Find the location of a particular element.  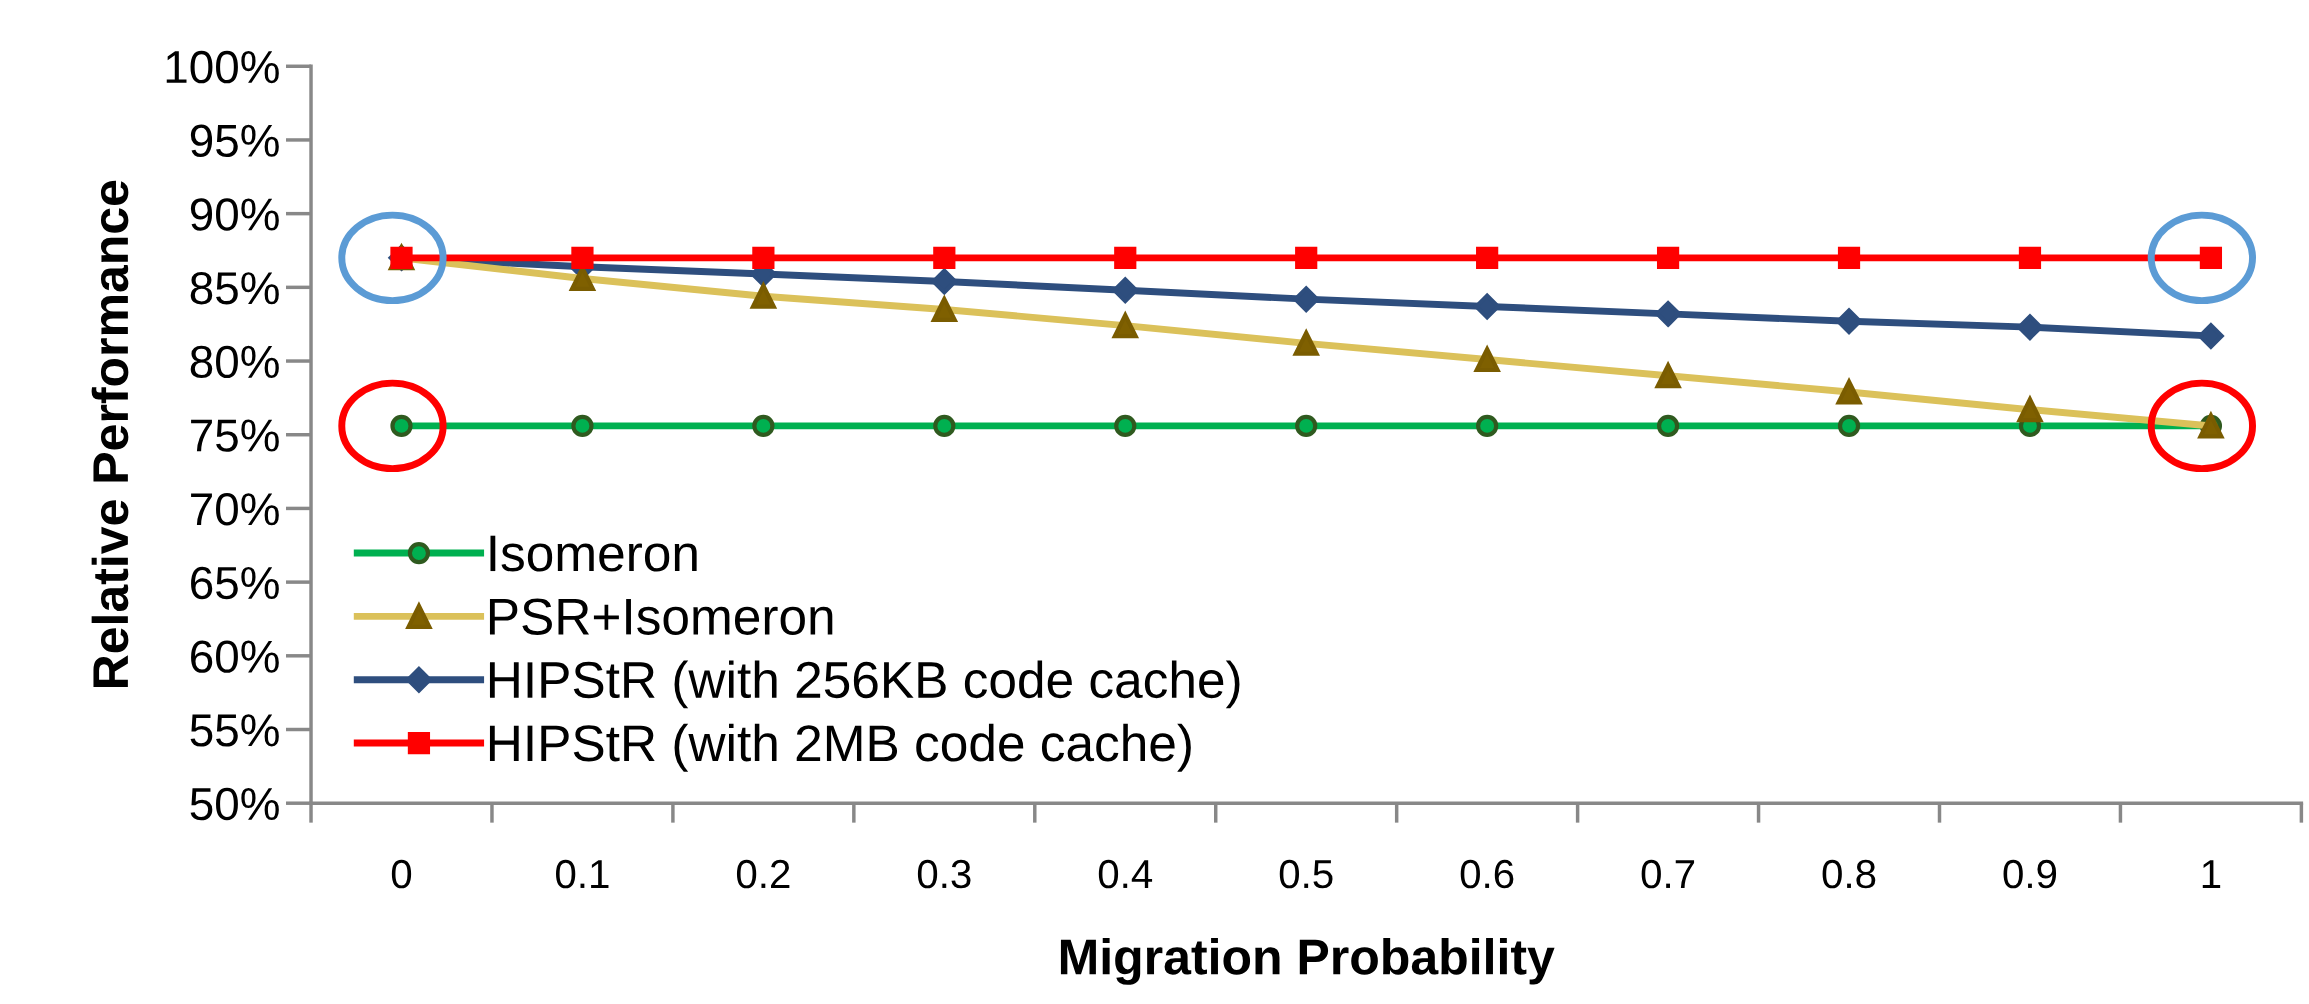

y-tick-label: 95% is located at coordinates (234, 141).